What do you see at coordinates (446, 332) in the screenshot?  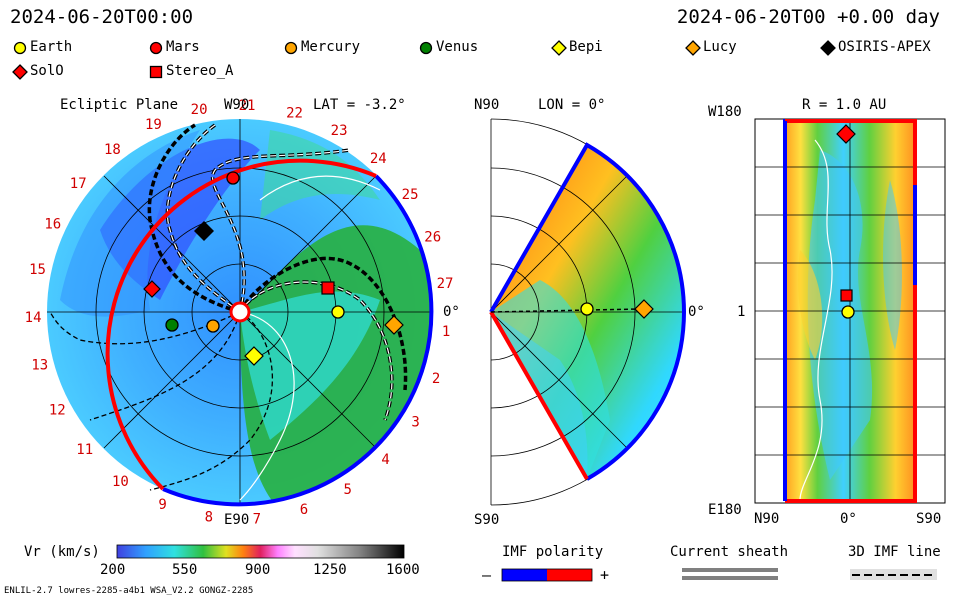 I see `carrington-label: 1` at bounding box center [446, 332].